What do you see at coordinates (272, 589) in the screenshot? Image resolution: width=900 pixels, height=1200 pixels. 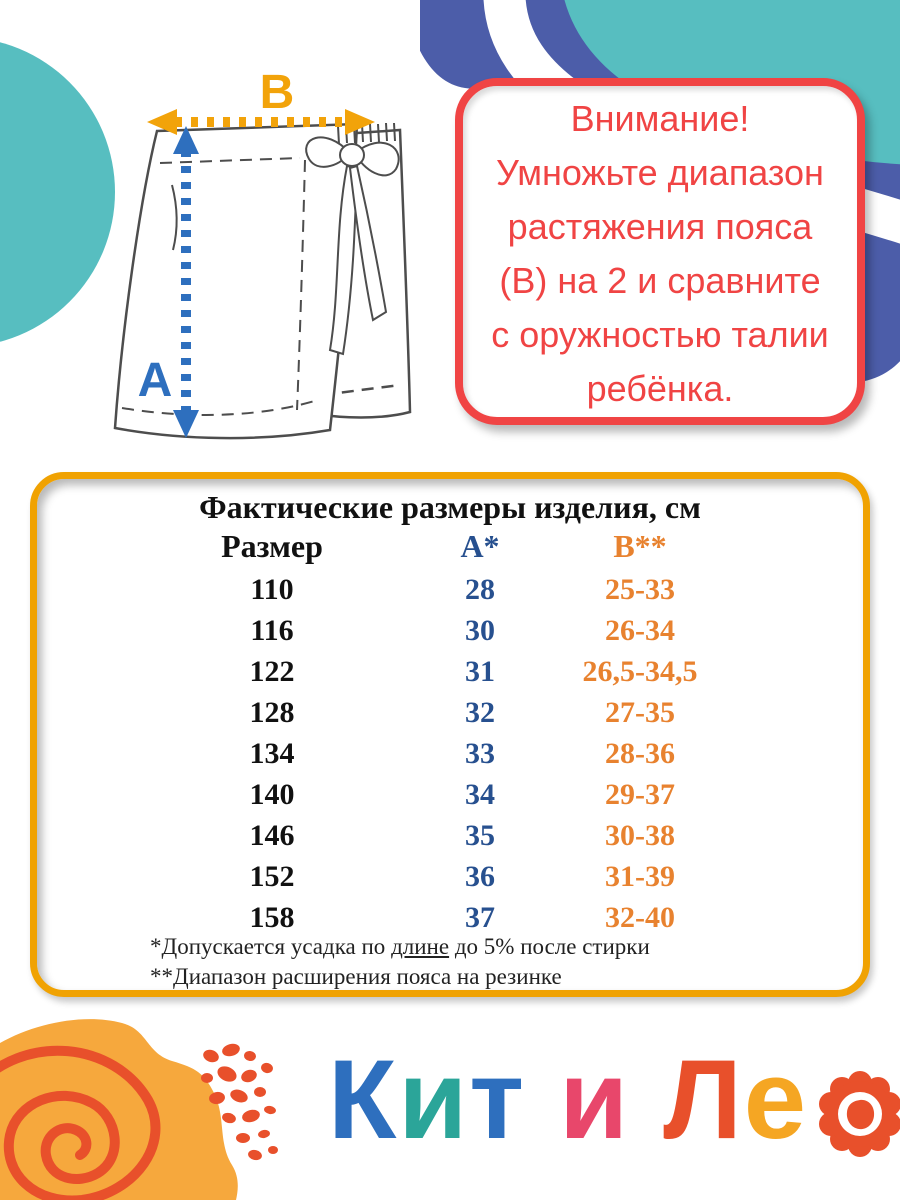 I see `size-cell: 110` at bounding box center [272, 589].